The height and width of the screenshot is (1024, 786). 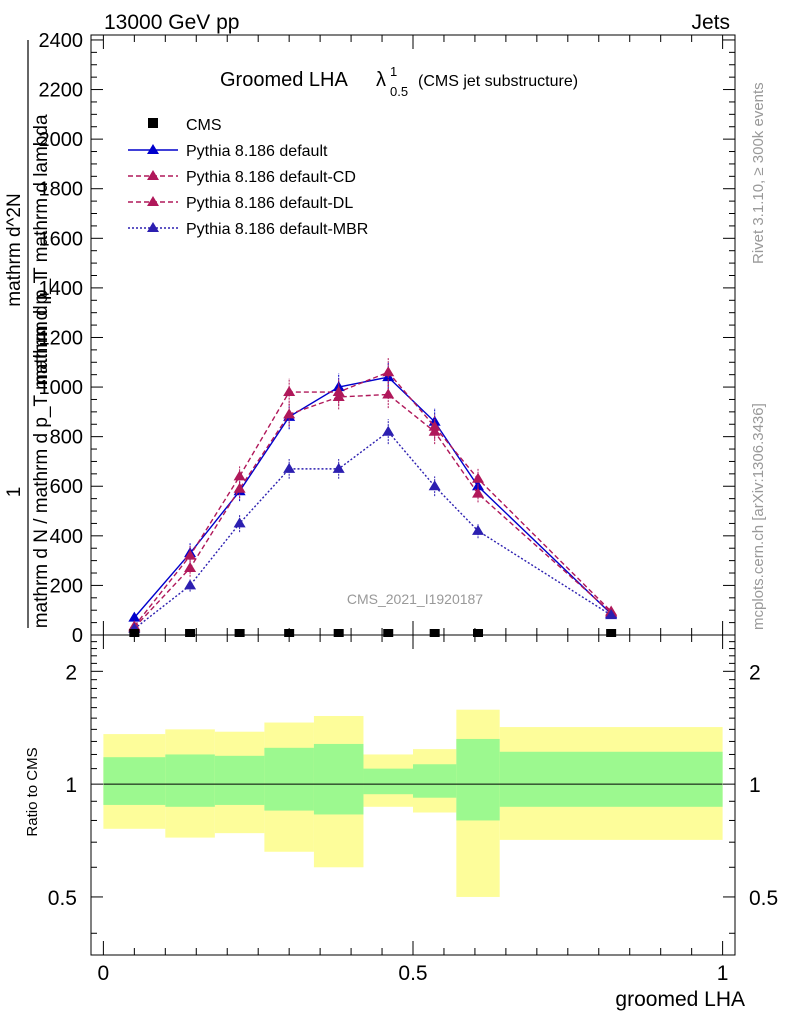 What do you see at coordinates (61, 289) in the screenshot?
I see `y-tick-label: 1400` at bounding box center [61, 289].